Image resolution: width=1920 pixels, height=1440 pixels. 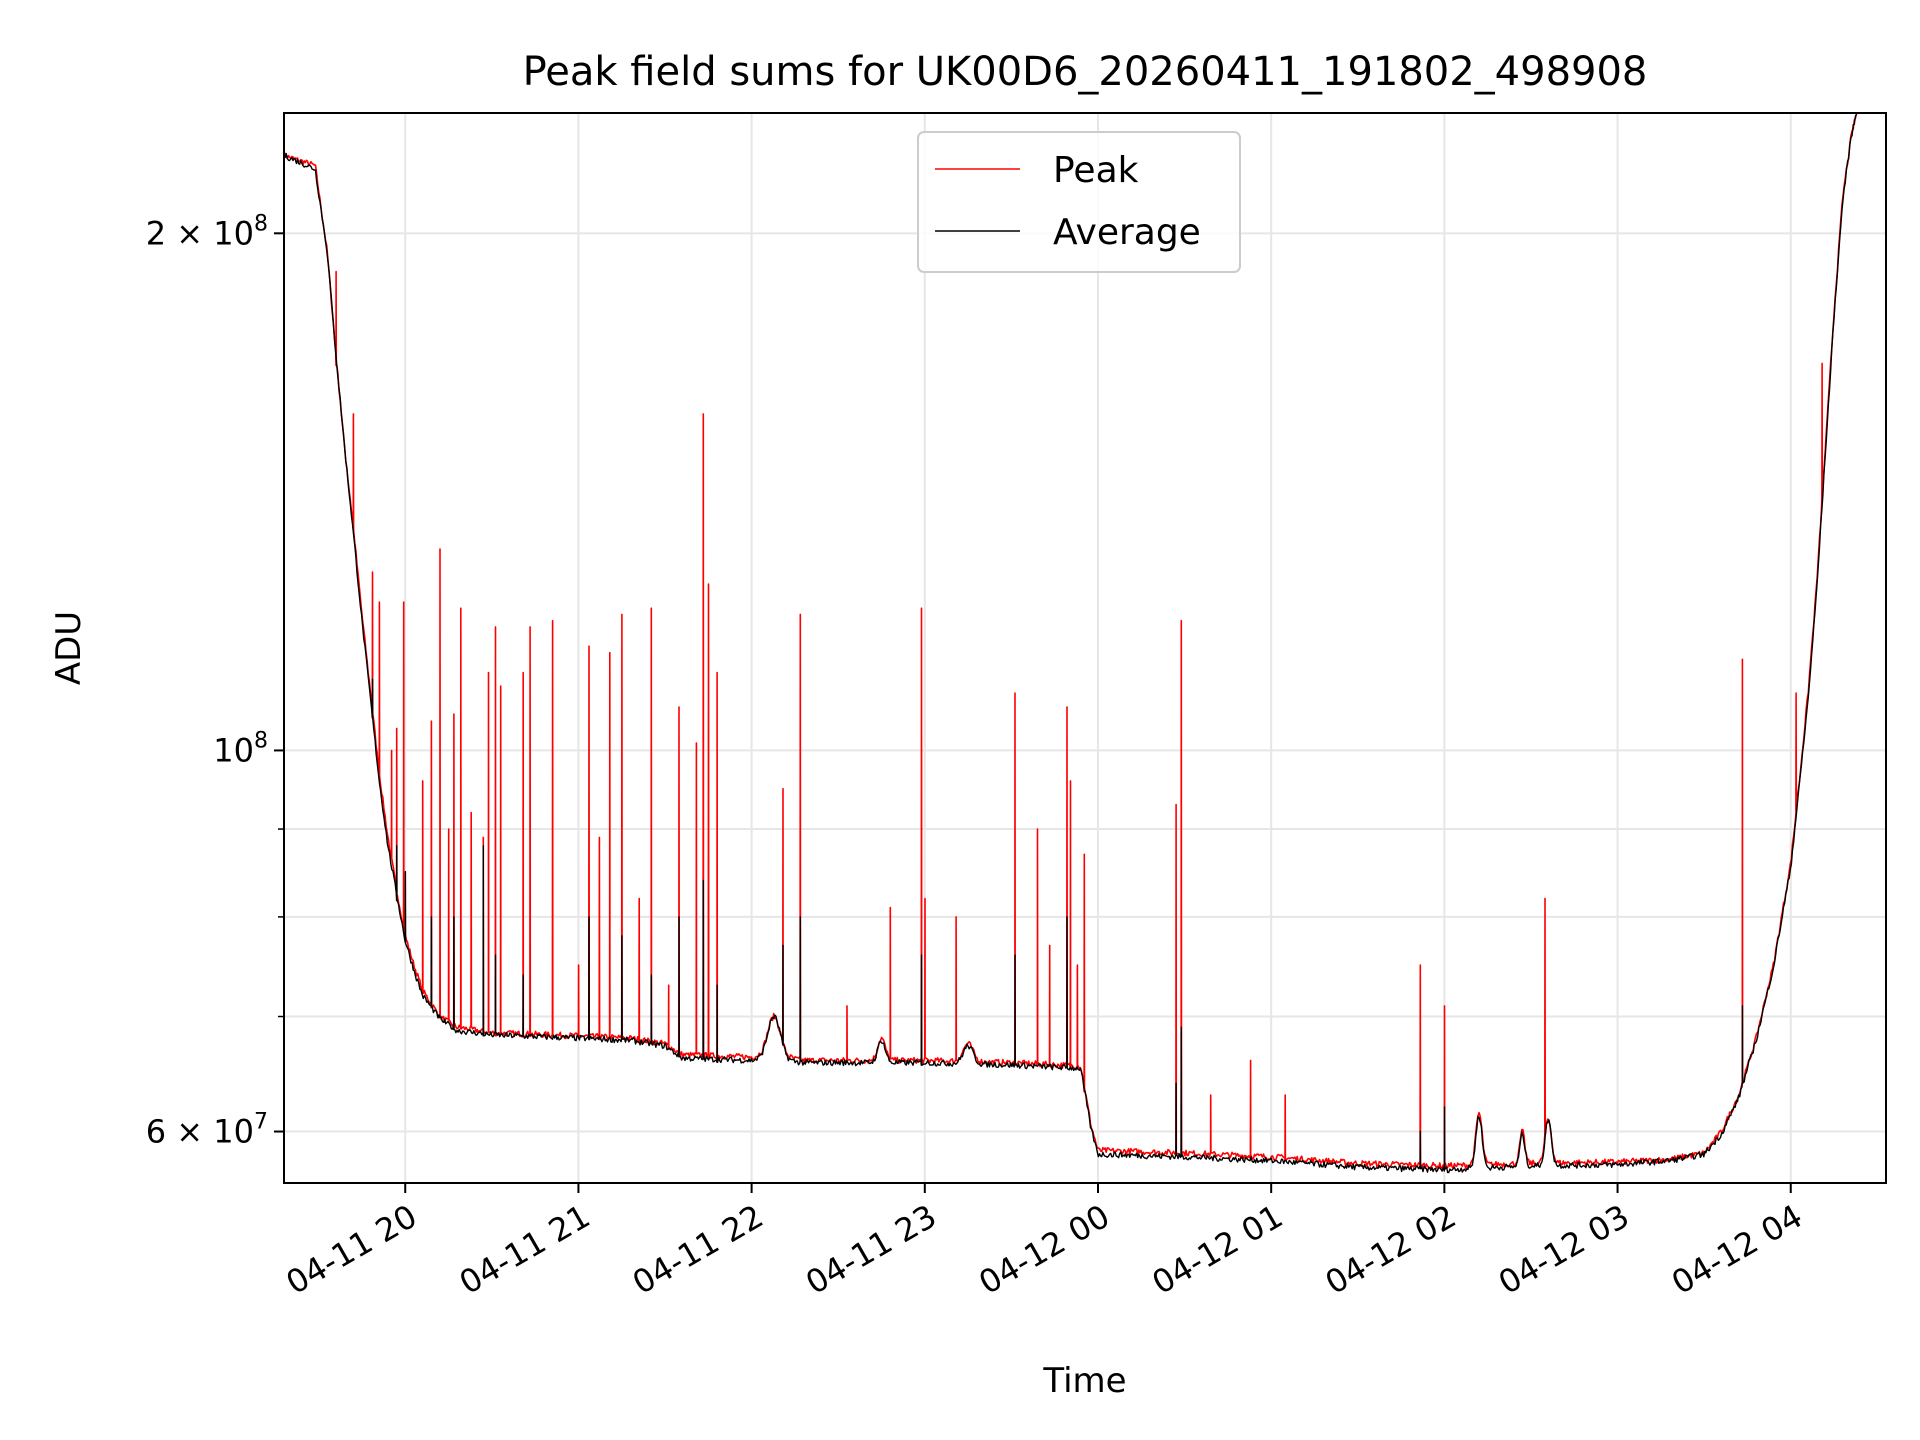 What do you see at coordinates (1084, 1381) in the screenshot?
I see `x-axis-title: Time` at bounding box center [1084, 1381].